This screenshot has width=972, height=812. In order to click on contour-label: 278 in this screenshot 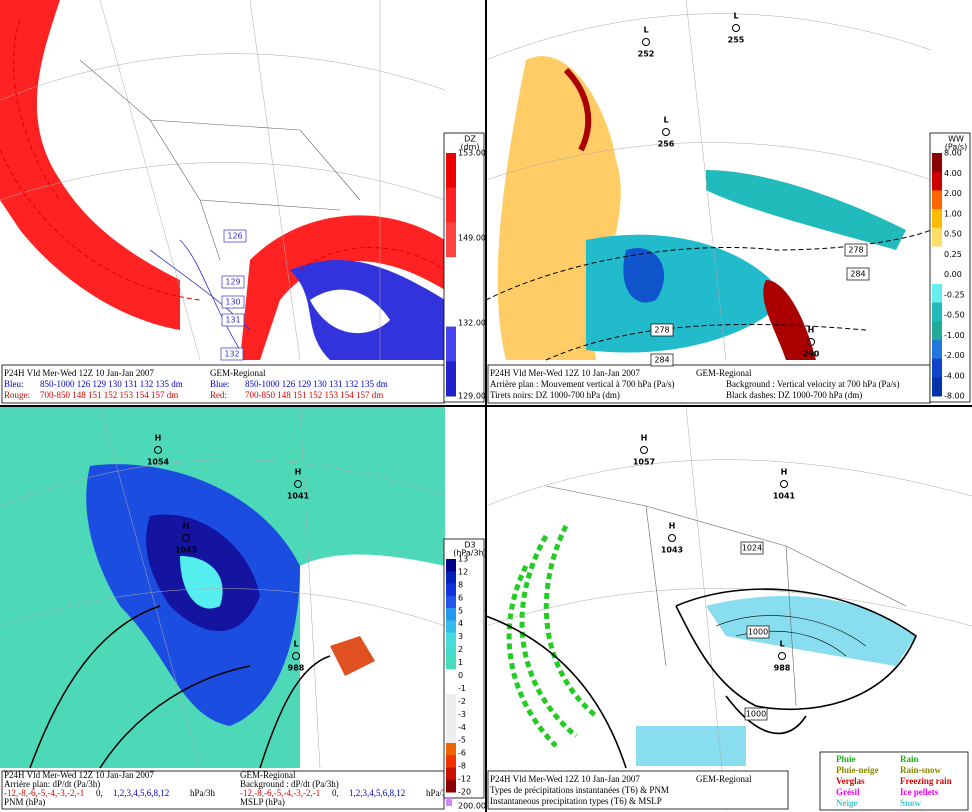, I will do `click(855, 250)`.